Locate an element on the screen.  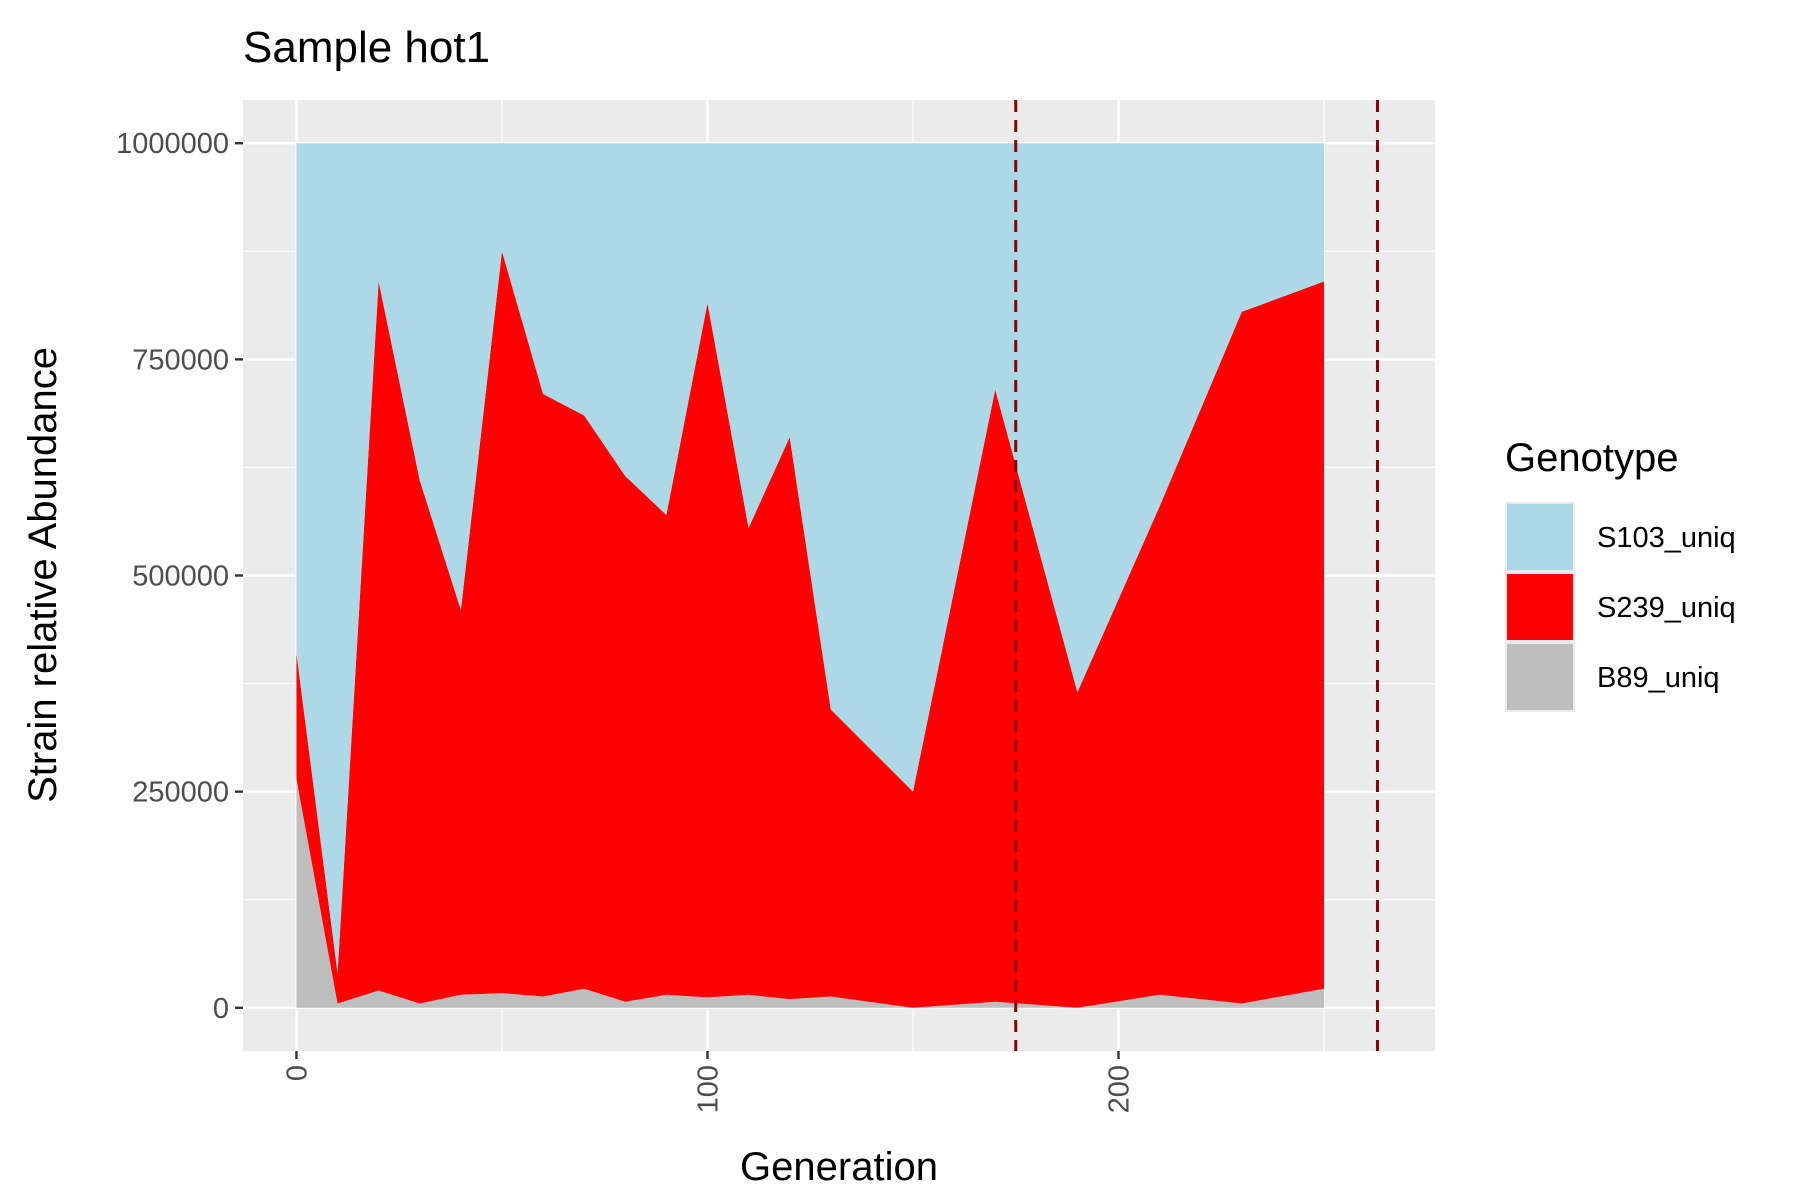
x-axis: 0 100 200 is located at coordinates (708, 1082).